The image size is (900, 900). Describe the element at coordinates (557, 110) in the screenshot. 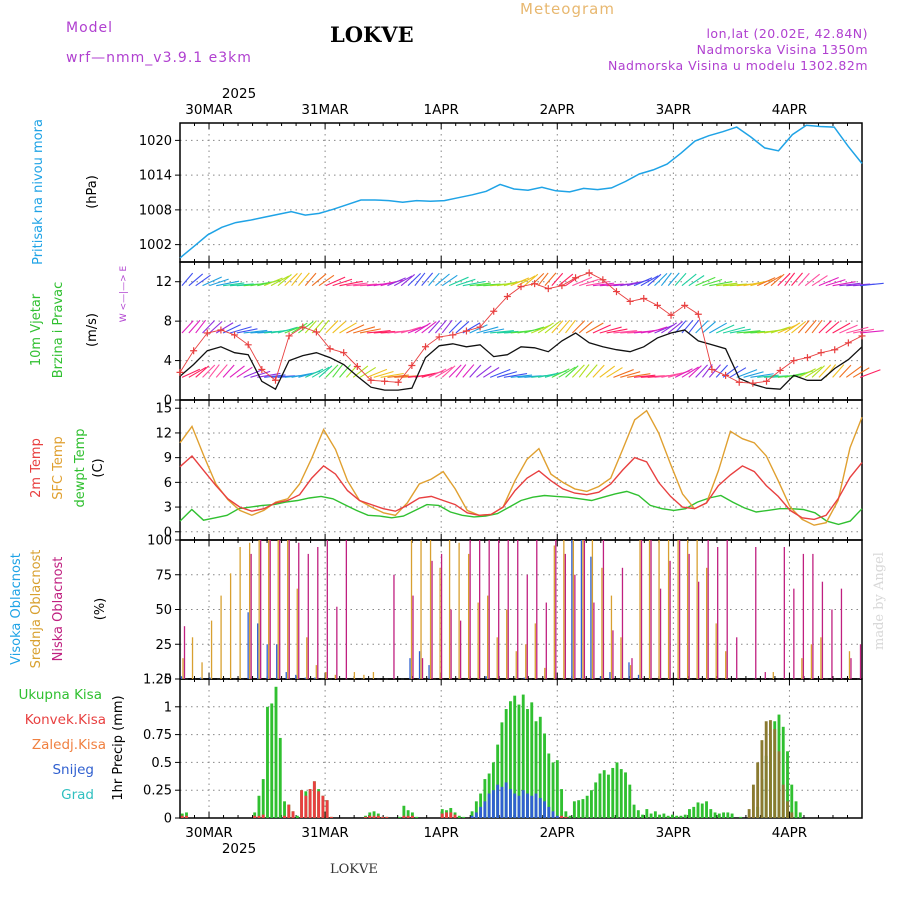

I see `top-day-label: 2APR` at that location.